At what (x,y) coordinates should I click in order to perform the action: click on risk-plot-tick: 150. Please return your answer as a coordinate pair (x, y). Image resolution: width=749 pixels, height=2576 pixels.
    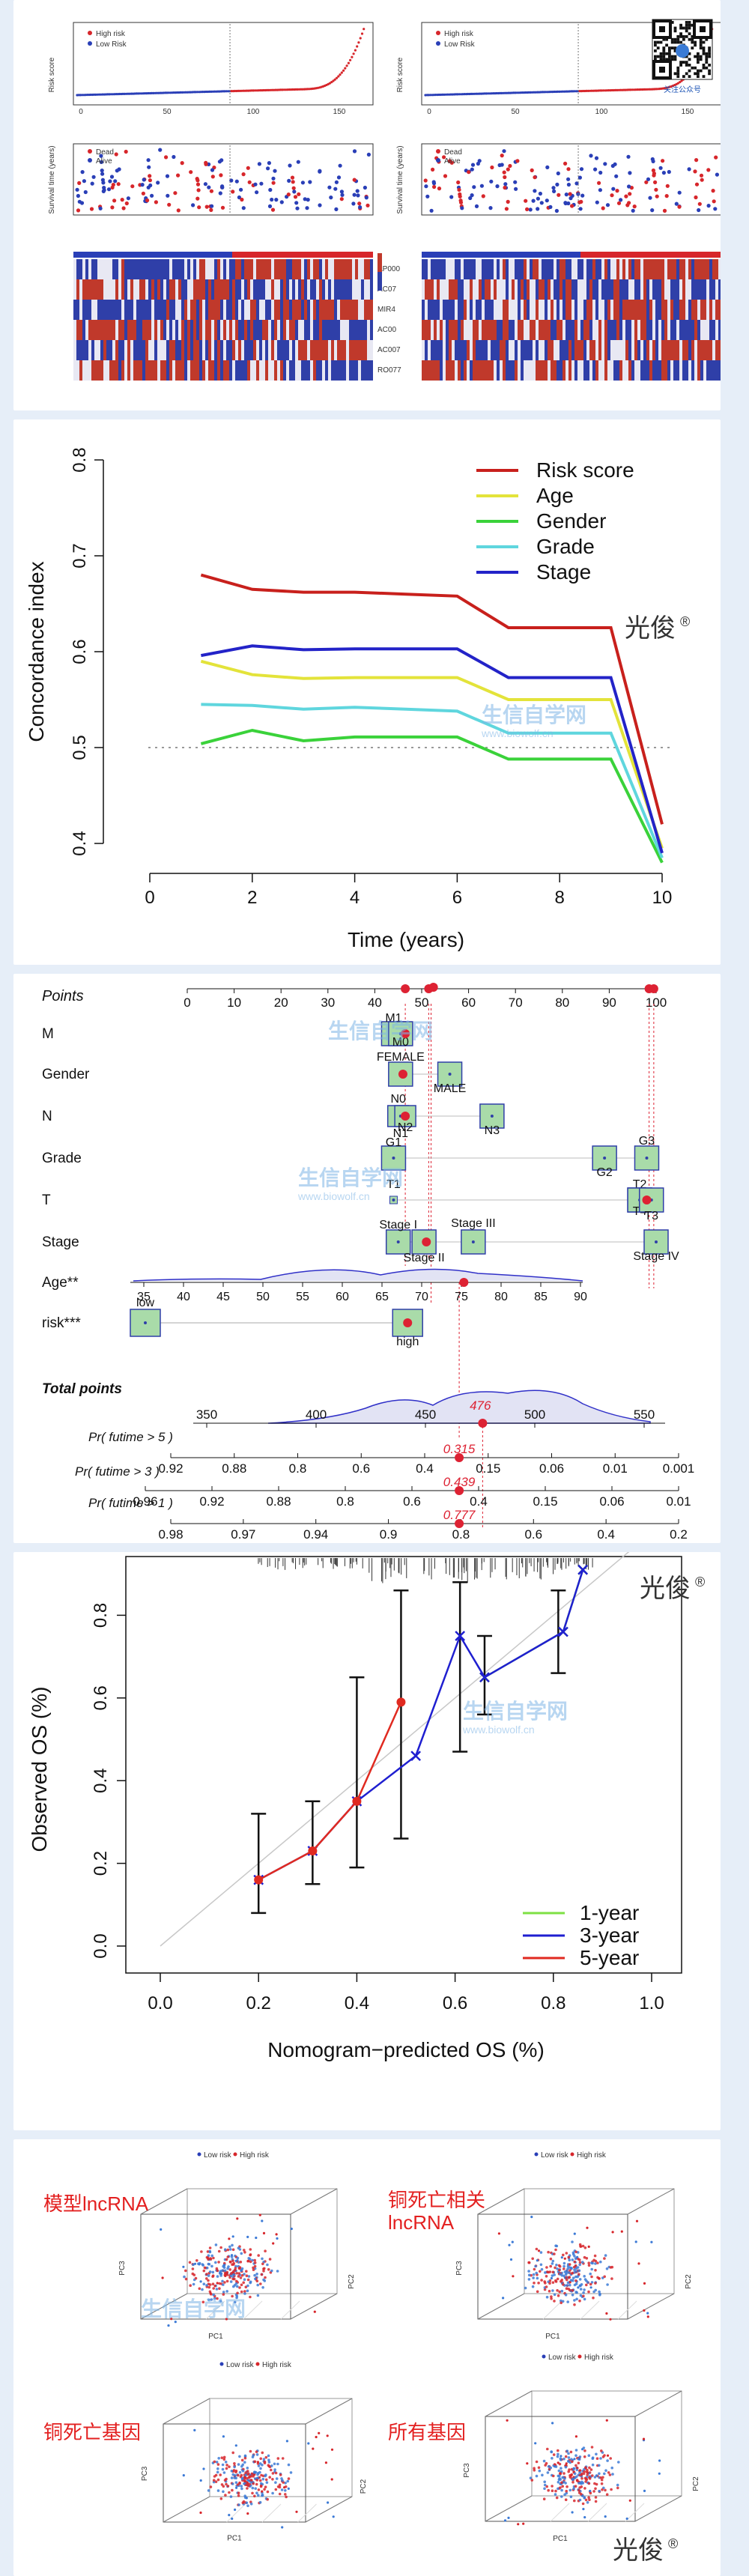
    Looking at the image, I should click on (339, 112).